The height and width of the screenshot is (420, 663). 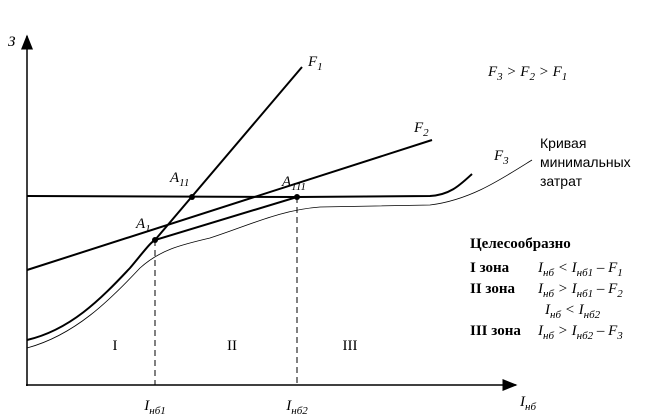 I want to click on zone-condition: Iнб < Iнб2, so click(x=572, y=311).